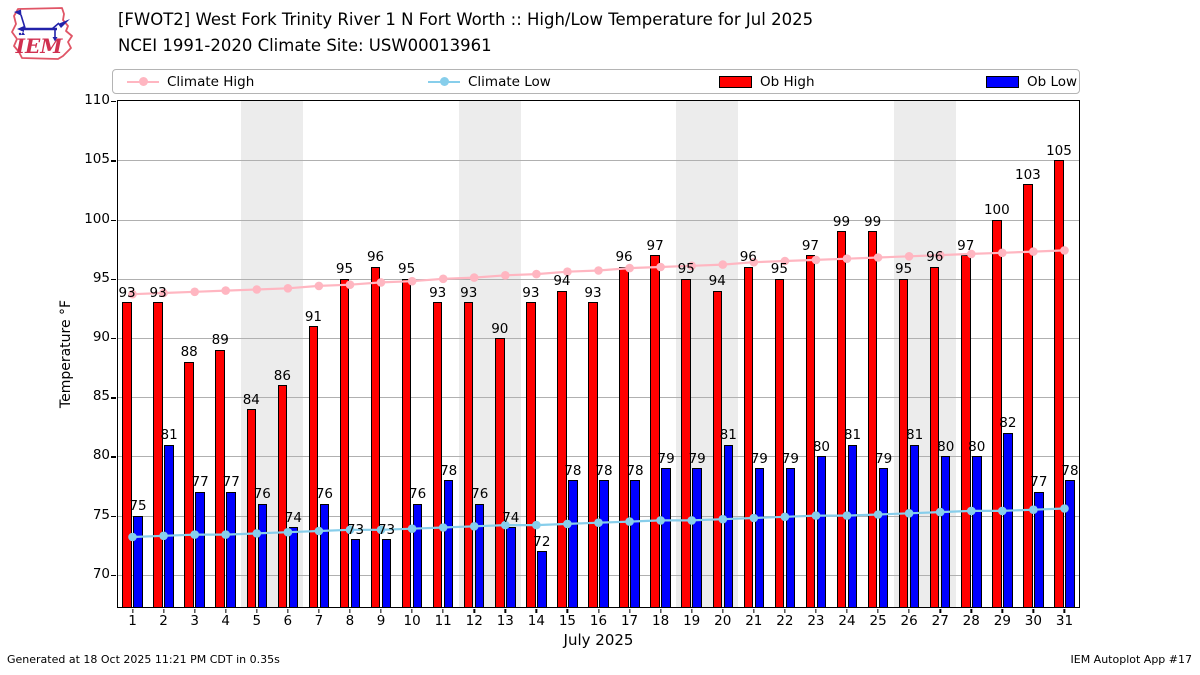 The image size is (1200, 675). What do you see at coordinates (1131, 659) in the screenshot?
I see `footer-app-text: IEM Autoplot App #17` at bounding box center [1131, 659].